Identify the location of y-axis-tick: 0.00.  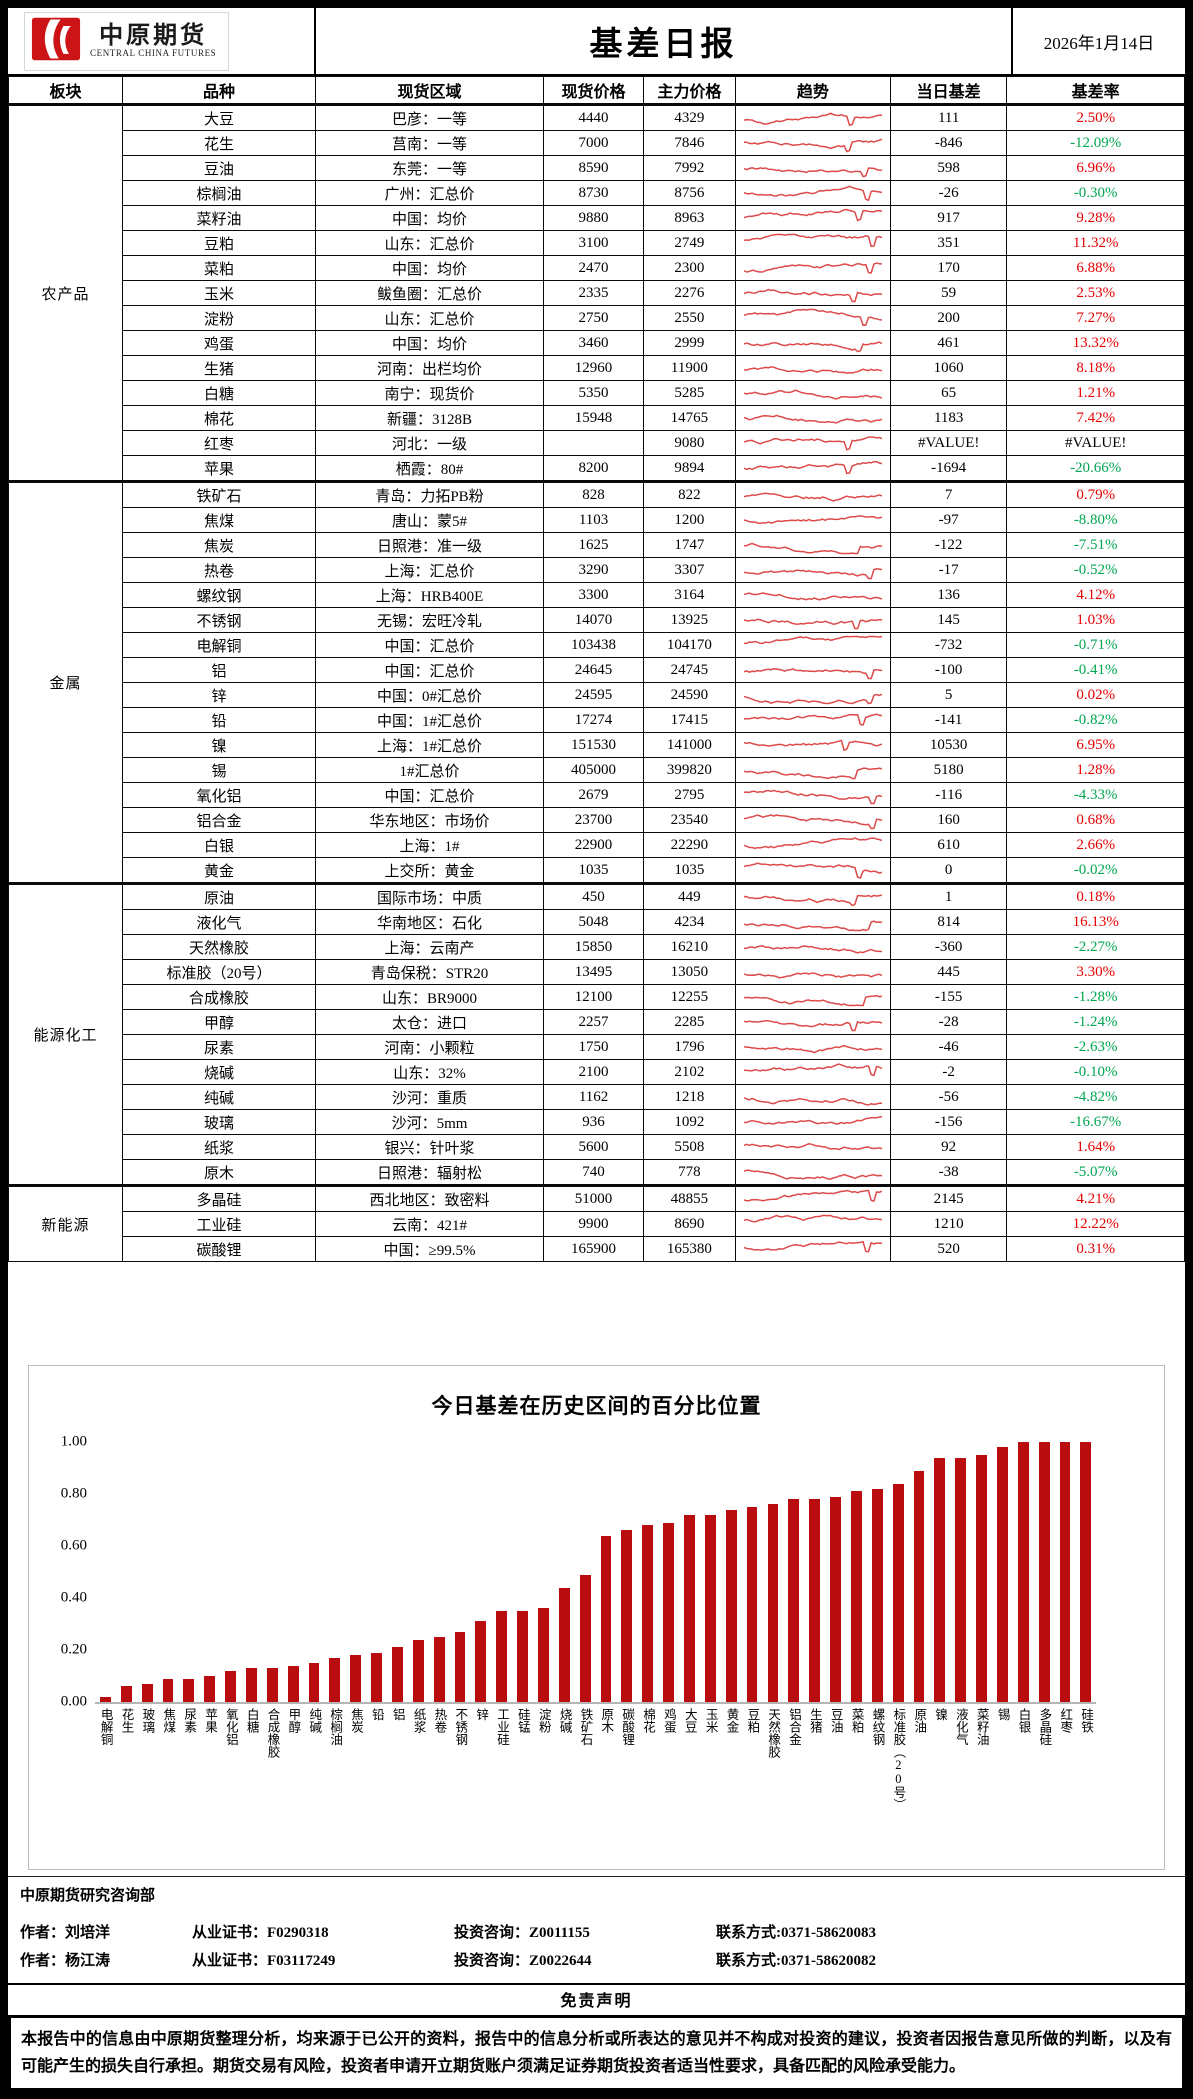
(73, 1701).